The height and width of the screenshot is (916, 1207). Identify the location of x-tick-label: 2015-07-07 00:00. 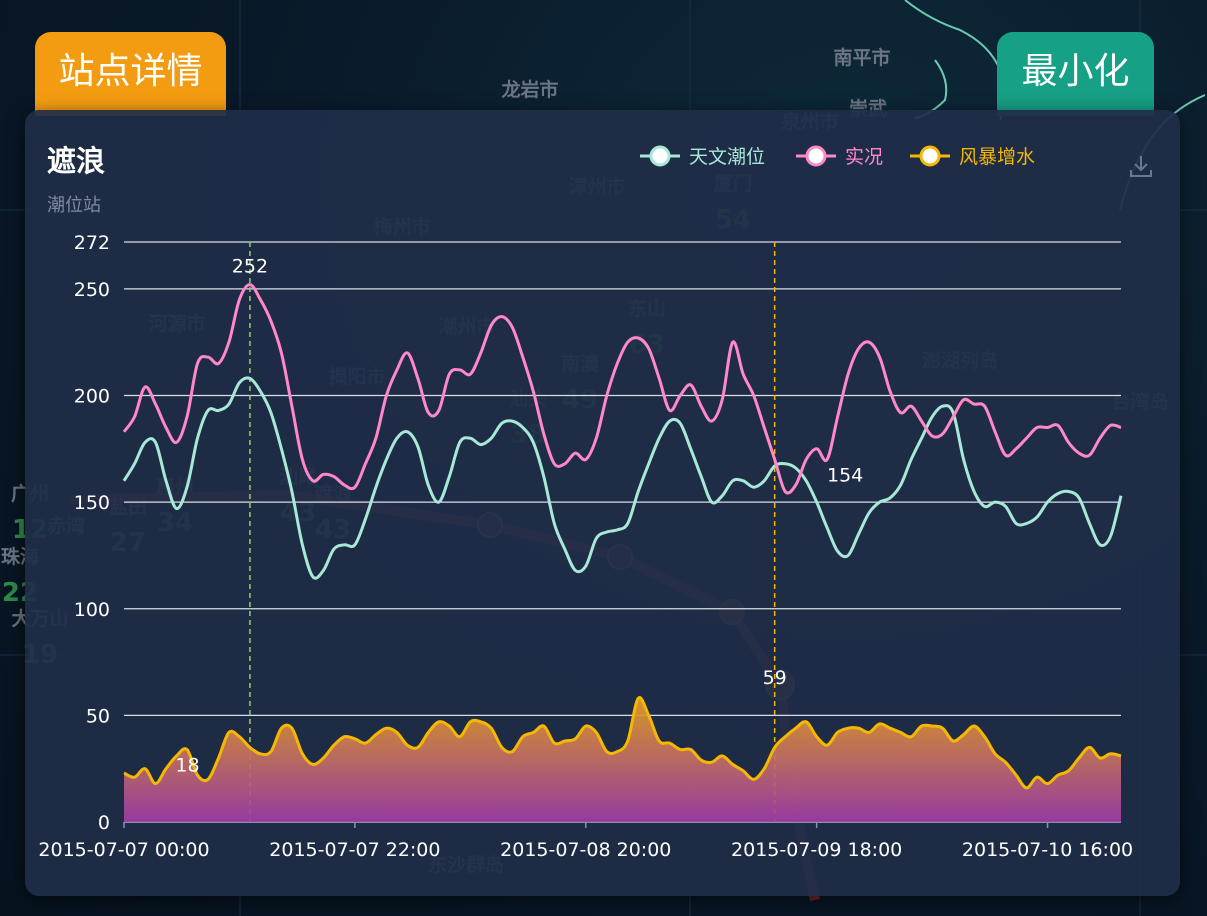
(123, 850).